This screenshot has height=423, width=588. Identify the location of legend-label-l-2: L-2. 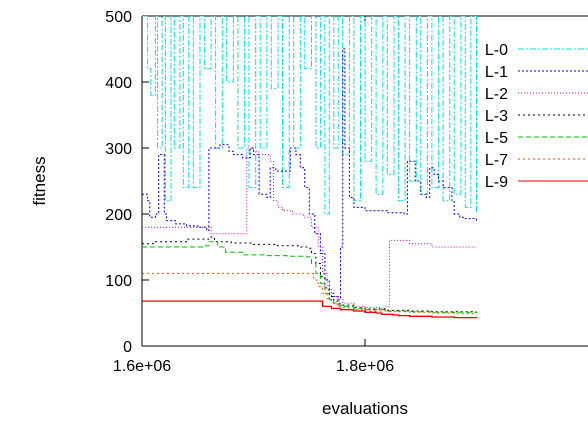
(496, 94).